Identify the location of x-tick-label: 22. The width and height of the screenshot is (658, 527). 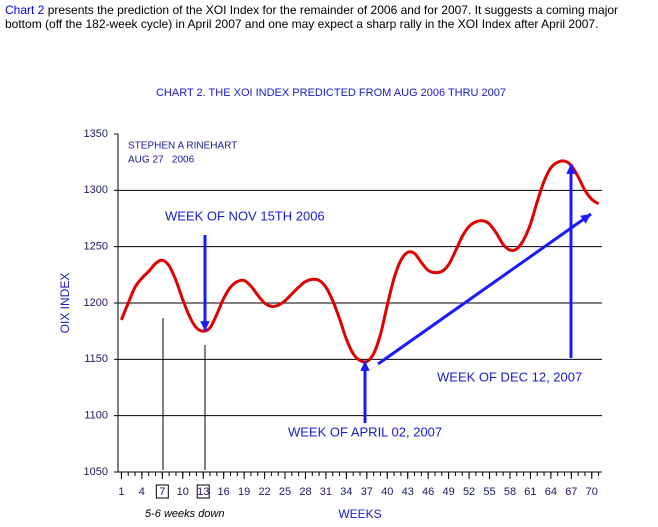
(264, 492).